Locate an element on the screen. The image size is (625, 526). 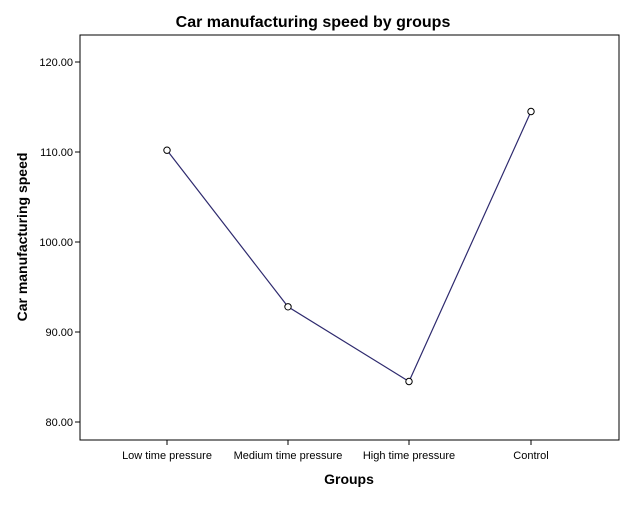
y-tick-label: 90.00 is located at coordinates (59, 333).